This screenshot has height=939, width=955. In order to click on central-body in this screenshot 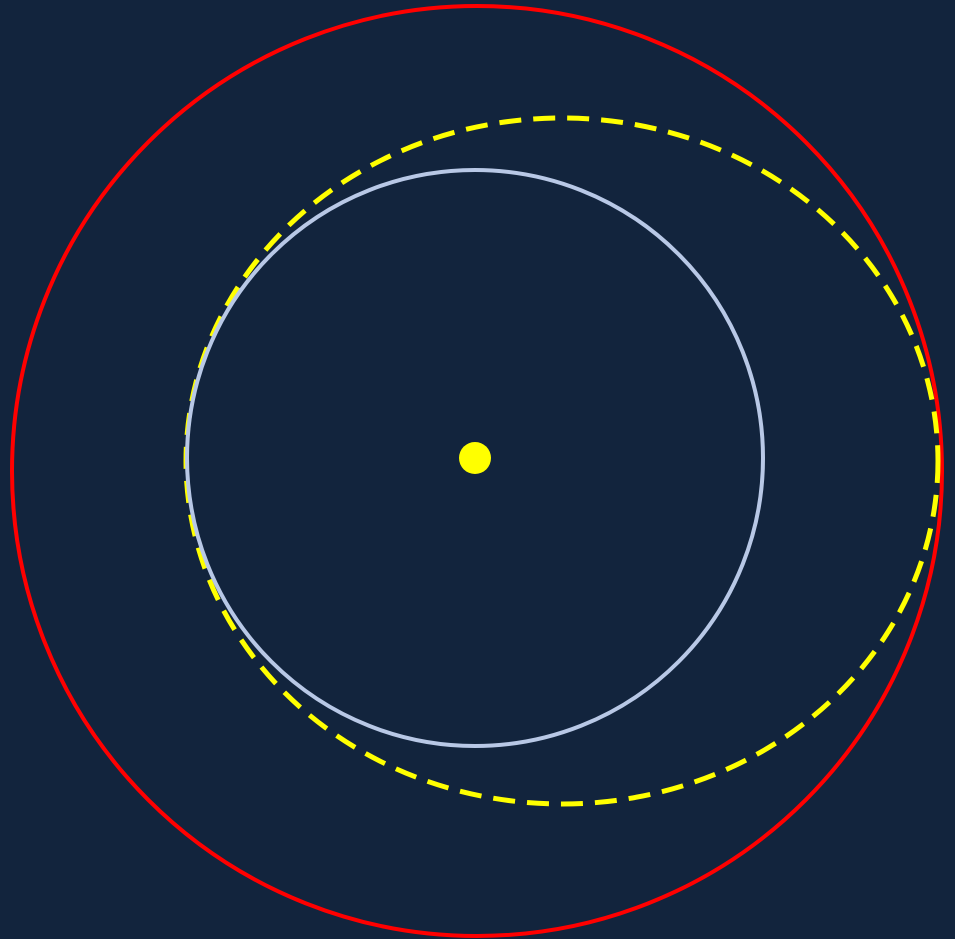, I will do `click(475, 458)`.